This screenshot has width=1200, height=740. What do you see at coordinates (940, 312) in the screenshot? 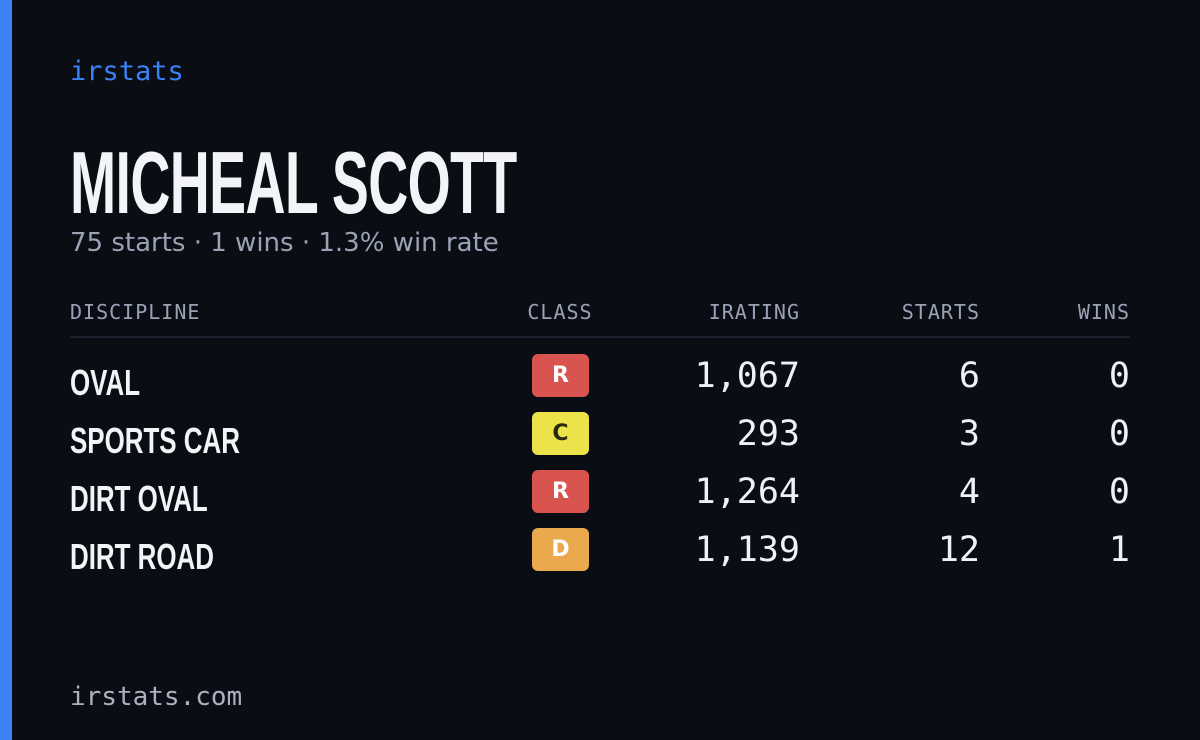
I see `column-header: STARTS` at bounding box center [940, 312].